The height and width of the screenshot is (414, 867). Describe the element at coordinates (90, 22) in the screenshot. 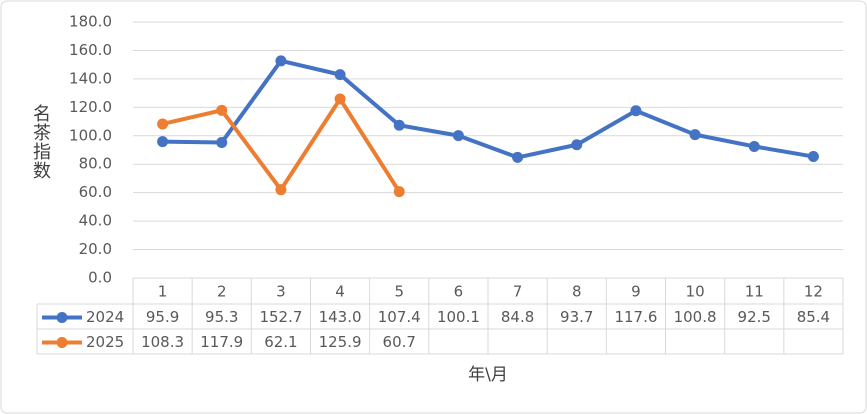

I see `y-tick-label: 180.0` at that location.